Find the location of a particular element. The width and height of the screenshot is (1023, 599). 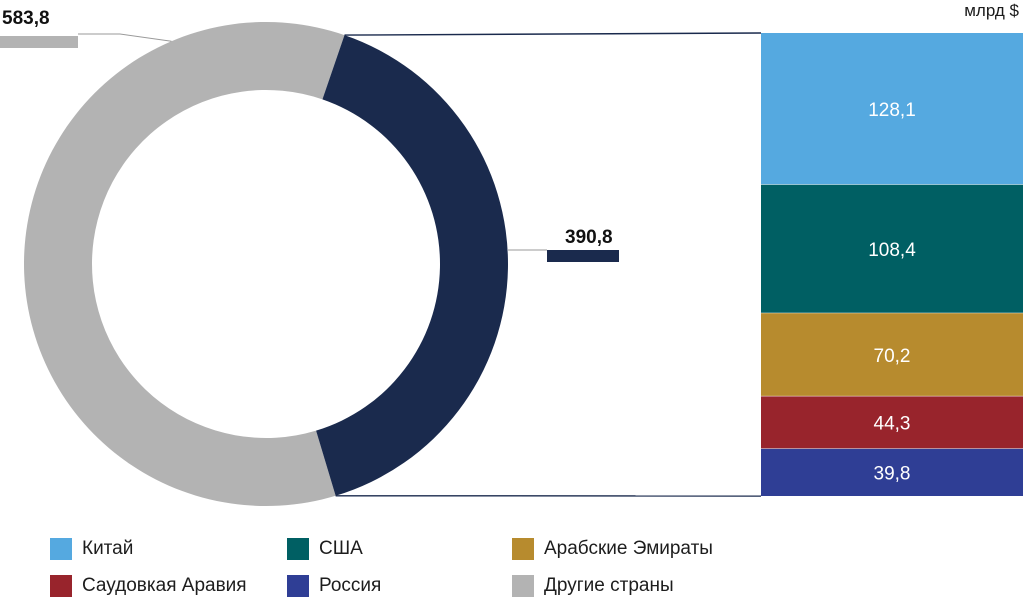

unit-label: млрд $ is located at coordinates (991, 10).